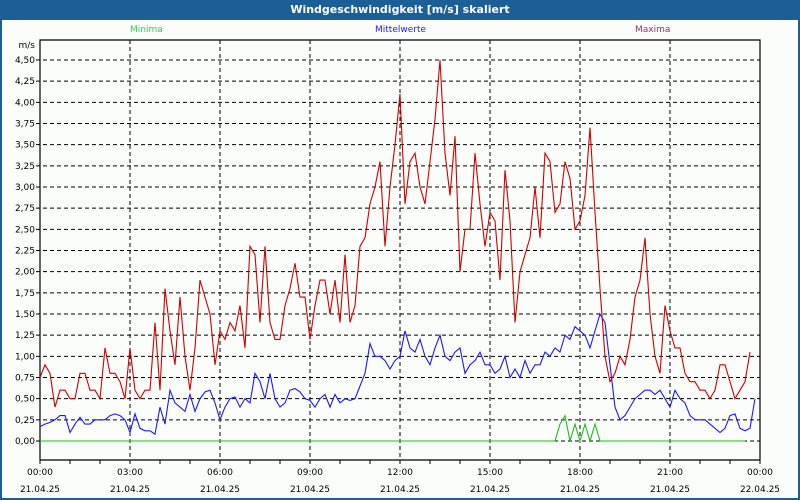 The width and height of the screenshot is (800, 500). Describe the element at coordinates (25, 82) in the screenshot. I see `y-tick-label: 4,25` at that location.